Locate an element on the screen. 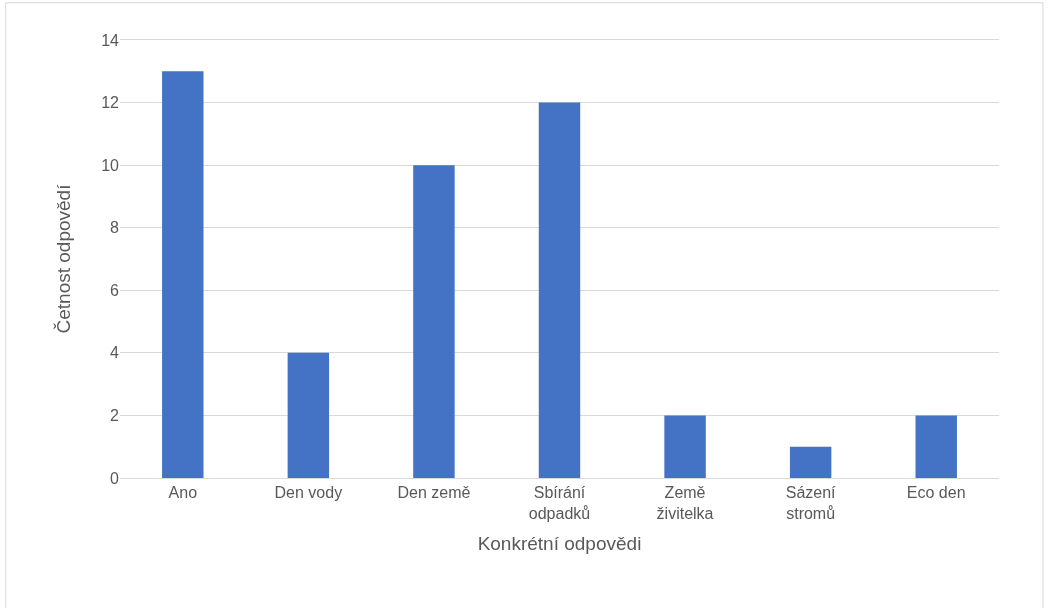 Image resolution: width=1054 pixels, height=608 pixels. y-tick-label: 10 is located at coordinates (110, 165).